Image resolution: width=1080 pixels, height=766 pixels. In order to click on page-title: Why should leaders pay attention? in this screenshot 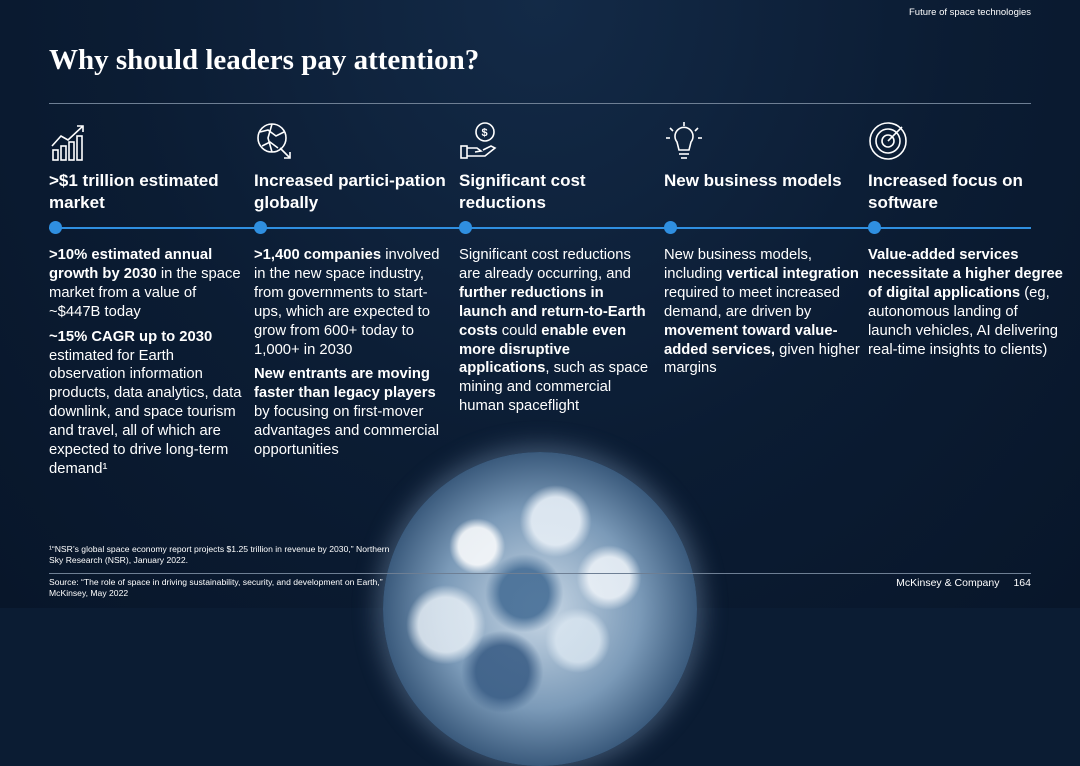, I will do `click(264, 60)`.